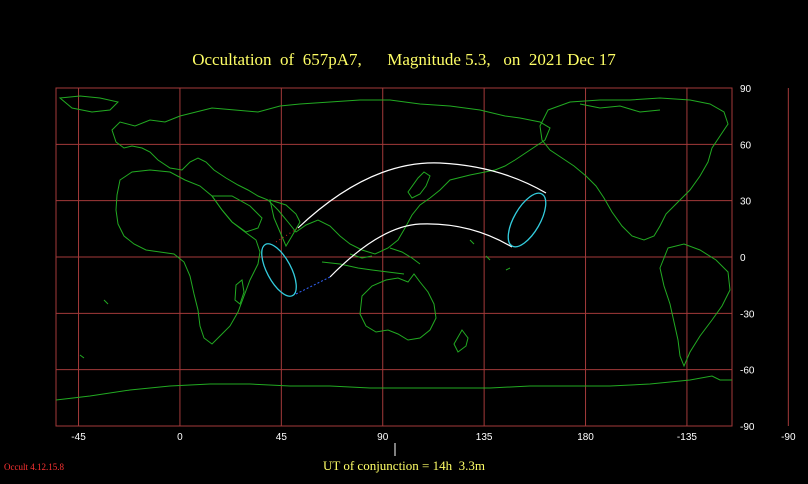 This screenshot has height=484, width=808. I want to click on y-tick-label: 0, so click(743, 258).